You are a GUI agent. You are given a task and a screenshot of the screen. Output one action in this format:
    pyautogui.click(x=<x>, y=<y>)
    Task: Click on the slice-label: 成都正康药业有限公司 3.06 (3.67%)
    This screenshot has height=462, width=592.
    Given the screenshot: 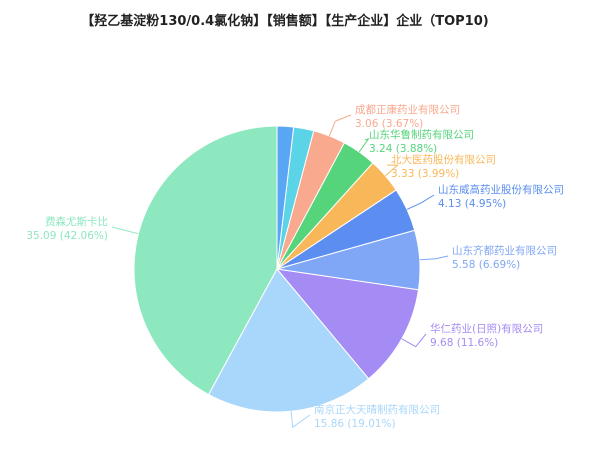 What is the action you would take?
    pyautogui.click(x=407, y=116)
    